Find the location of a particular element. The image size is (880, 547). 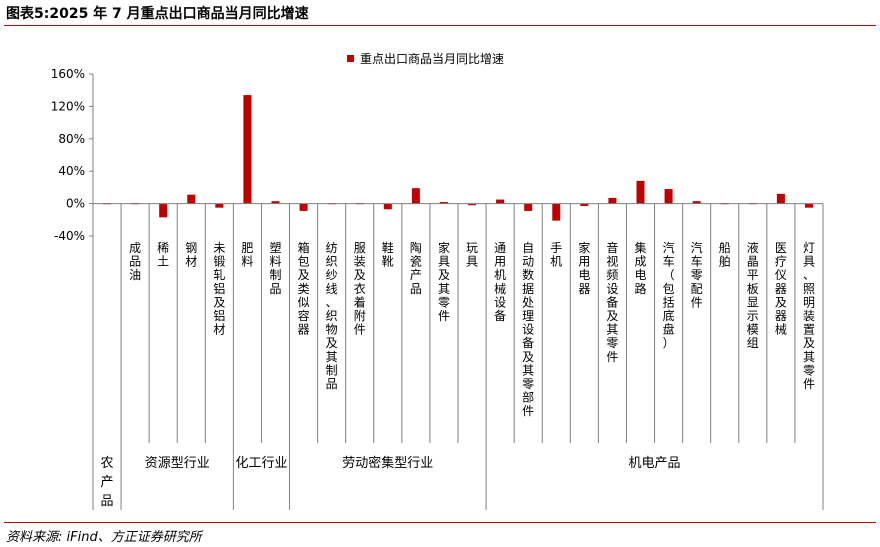

category-label: 船舶 is located at coordinates (725, 255).